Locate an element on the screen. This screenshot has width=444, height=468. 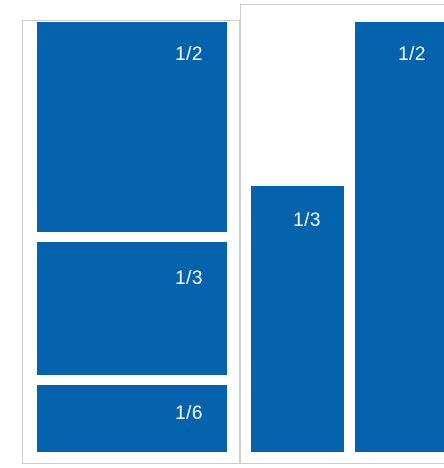
left-sixth-block: 1/6 is located at coordinates (132, 418).